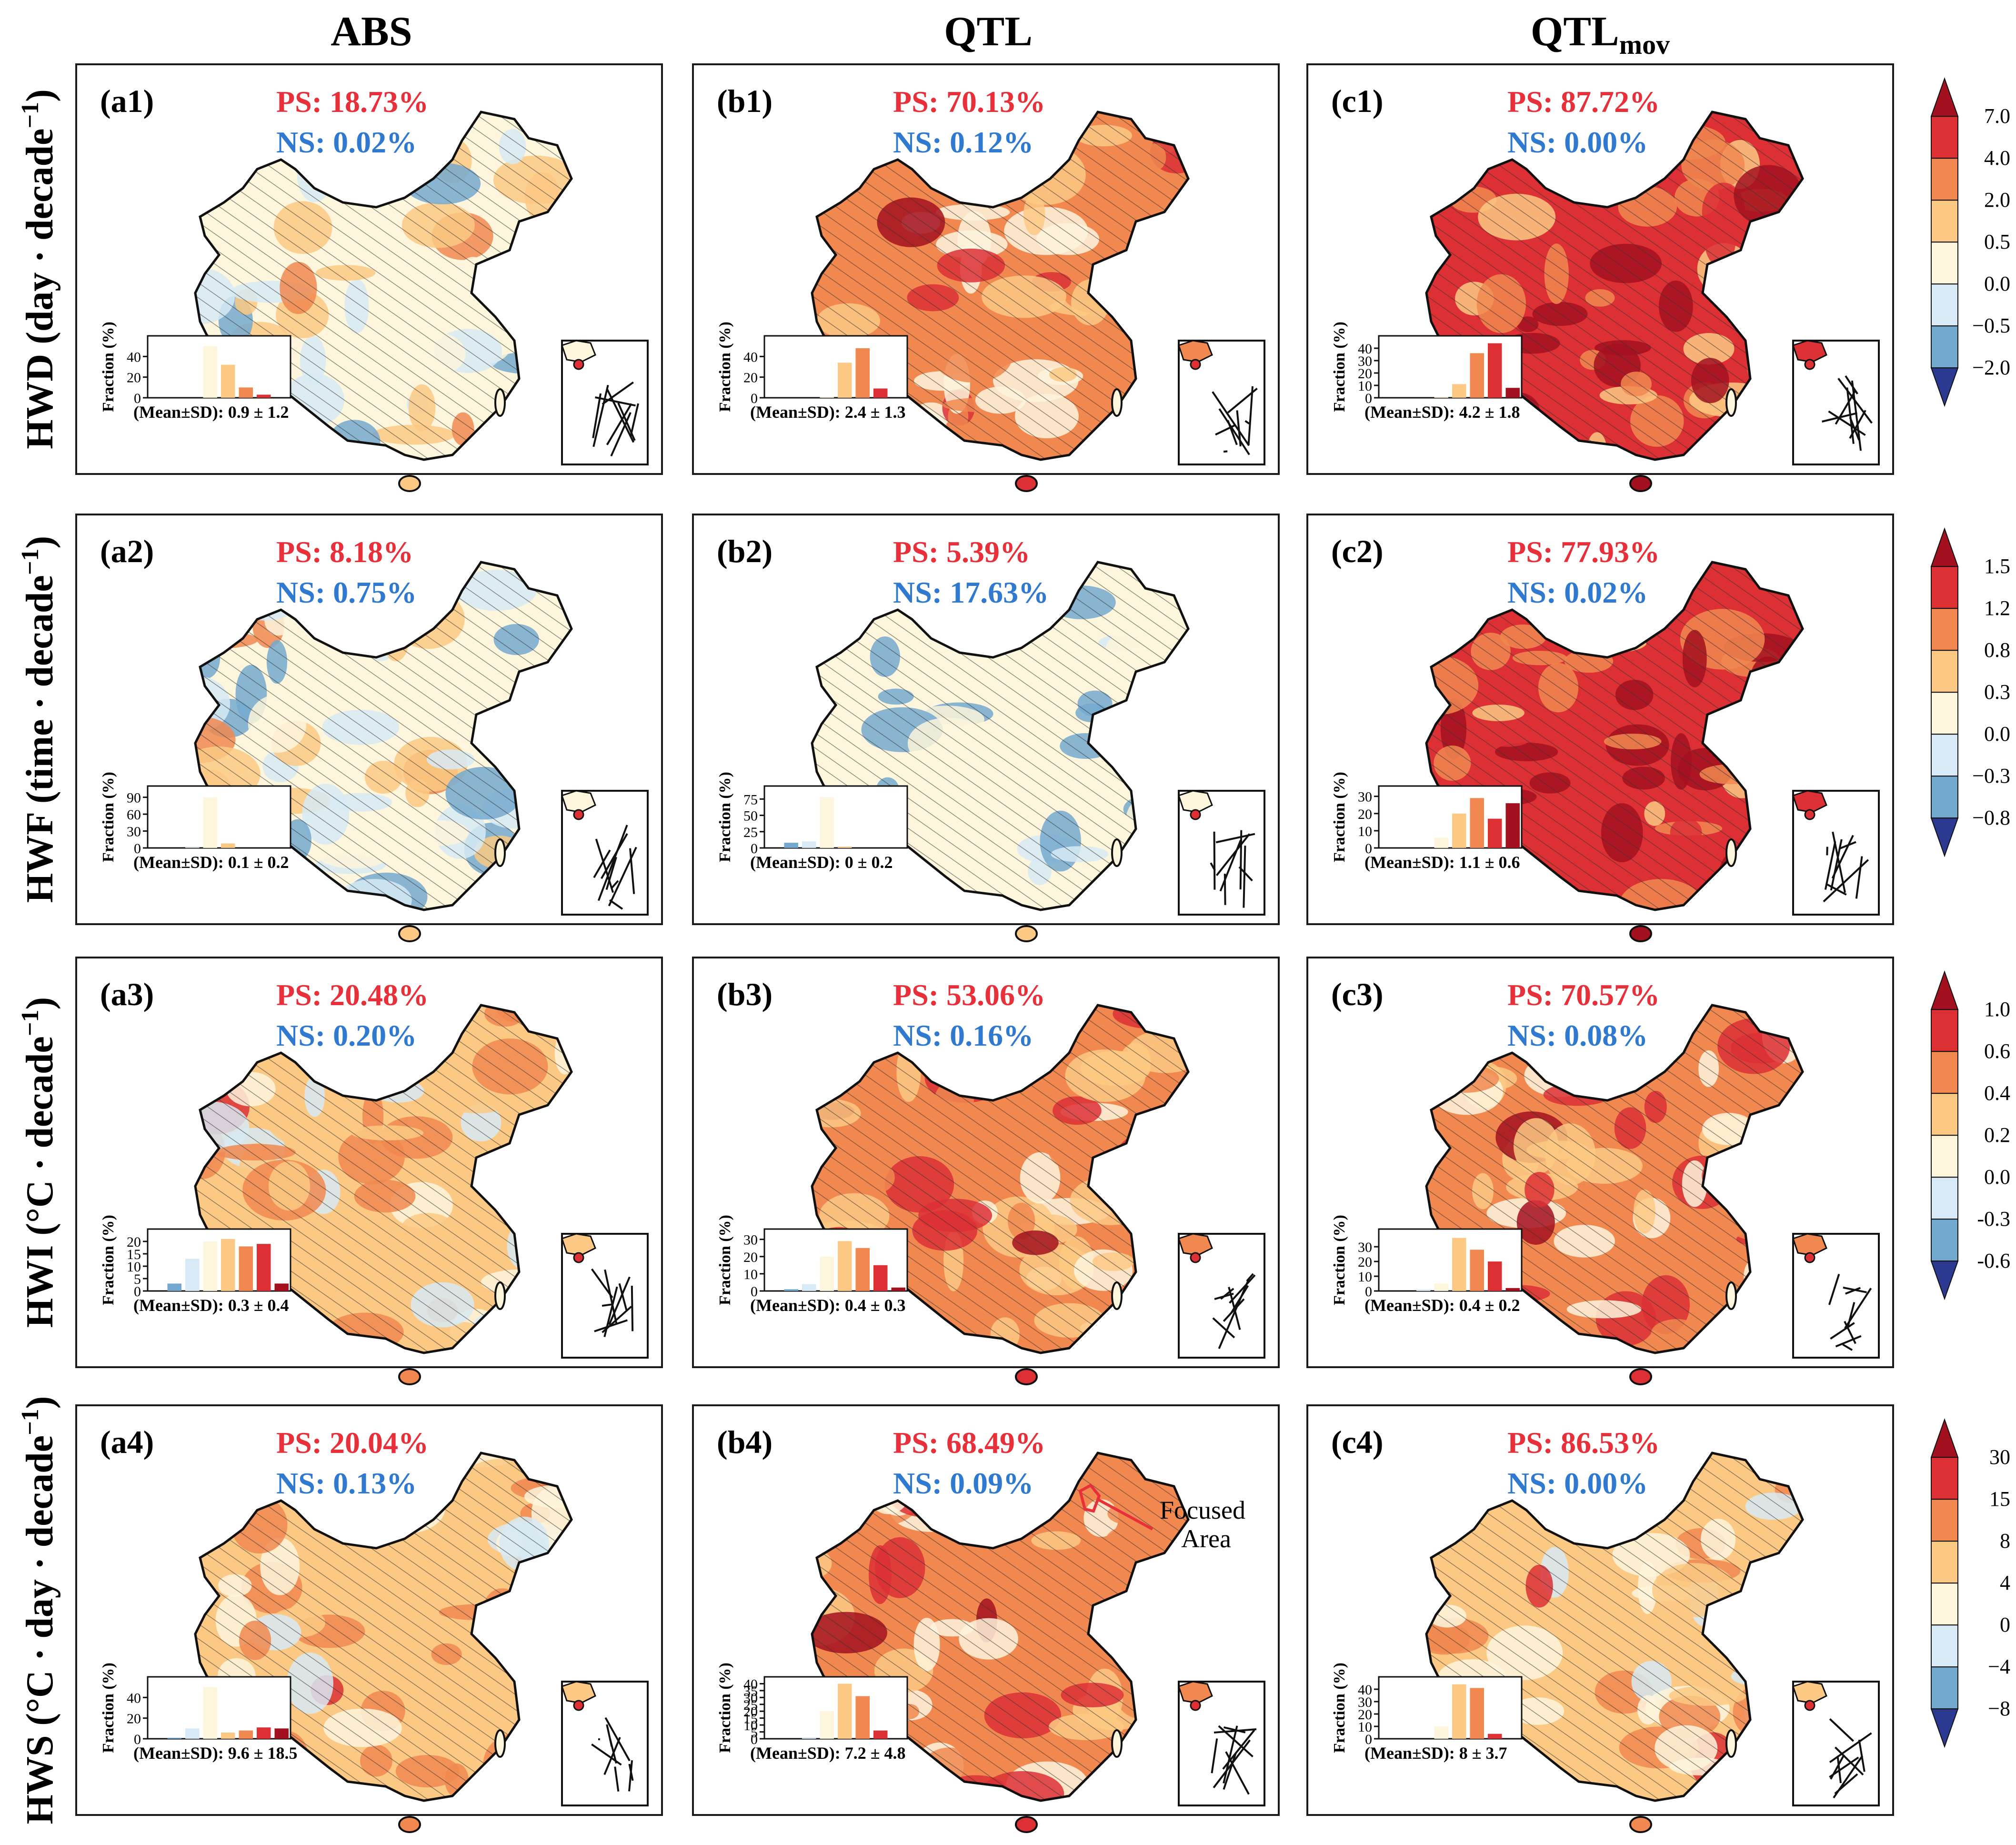 This screenshot has height=1845, width=2016. I want to click on colorbar-tick-label: −0.5, so click(1991, 325).